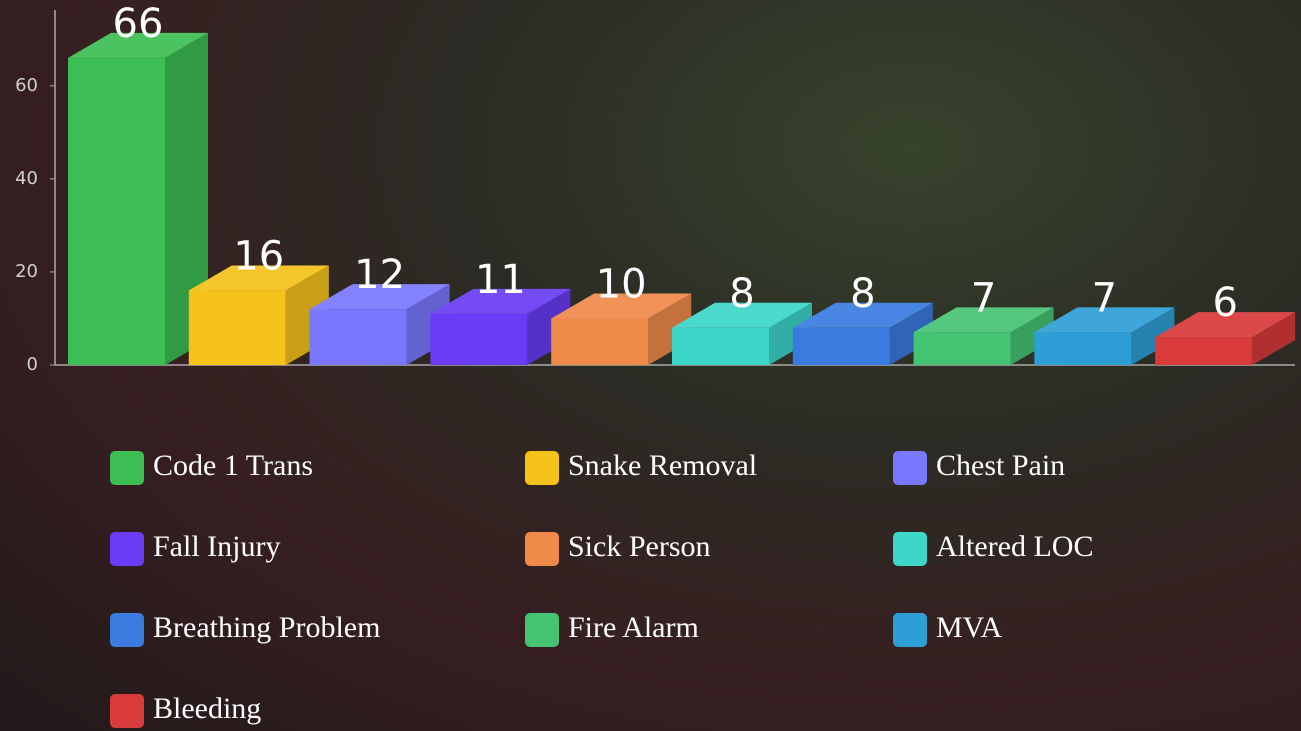  I want to click on legend-label: Snake Removal, so click(662, 465).